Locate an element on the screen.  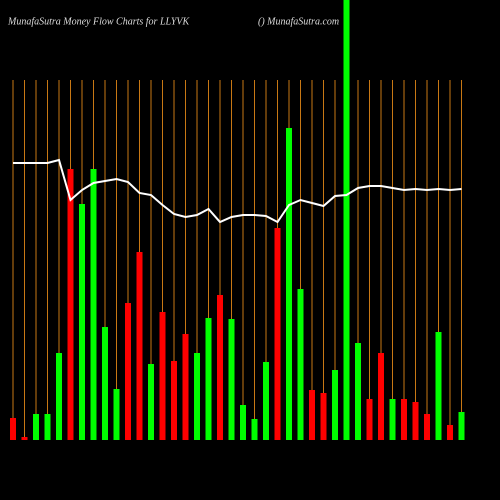
chart-title: MunafaSutra Money Flow Charts for LLYVK is located at coordinates (99, 21).